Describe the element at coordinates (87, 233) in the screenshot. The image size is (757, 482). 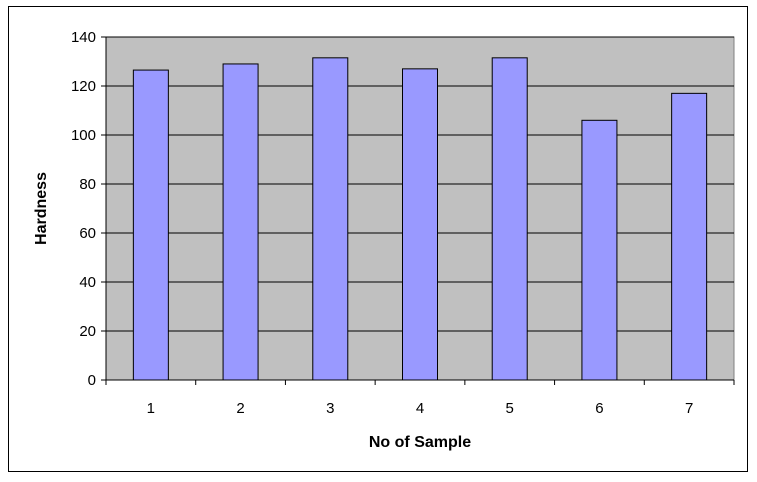
I see `y-tick-label: 60` at that location.